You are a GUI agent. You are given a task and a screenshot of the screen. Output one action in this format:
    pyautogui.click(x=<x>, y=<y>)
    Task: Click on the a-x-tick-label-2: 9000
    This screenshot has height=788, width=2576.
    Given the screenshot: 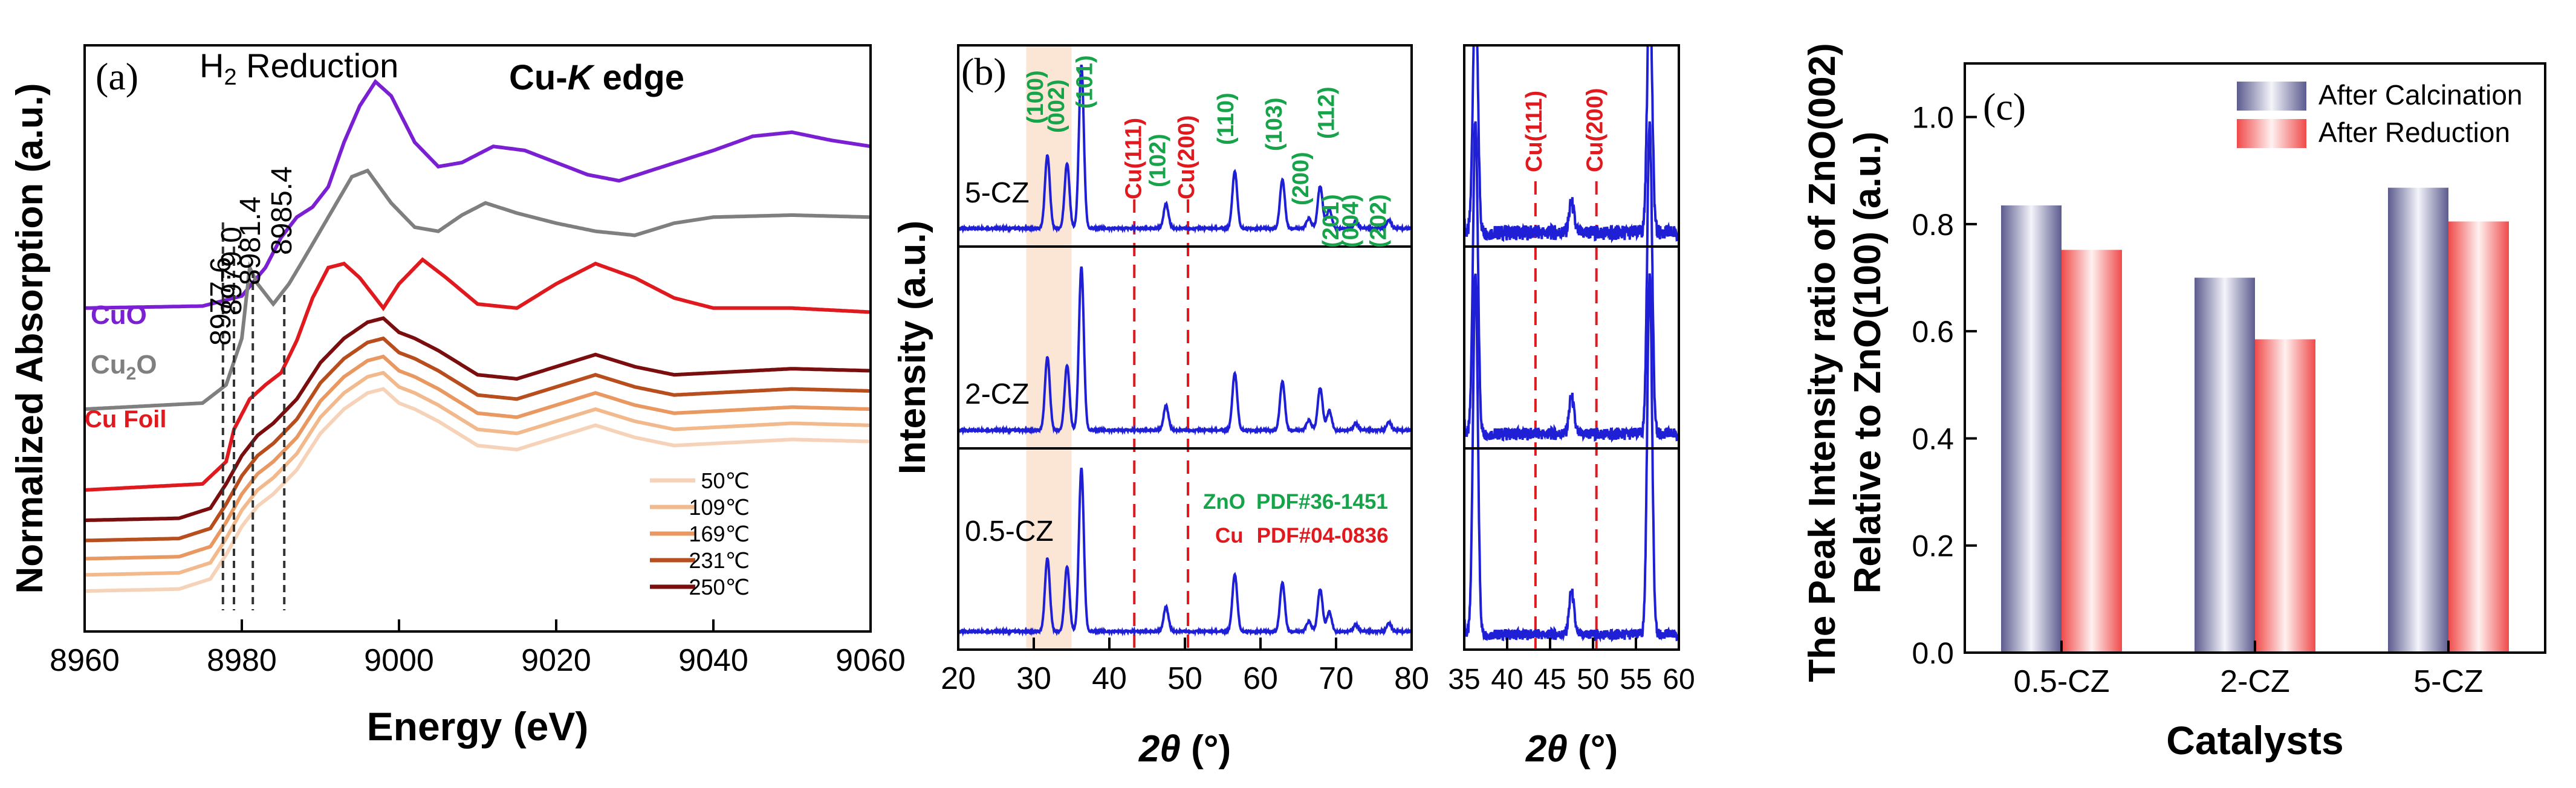 What is the action you would take?
    pyautogui.click(x=399, y=660)
    